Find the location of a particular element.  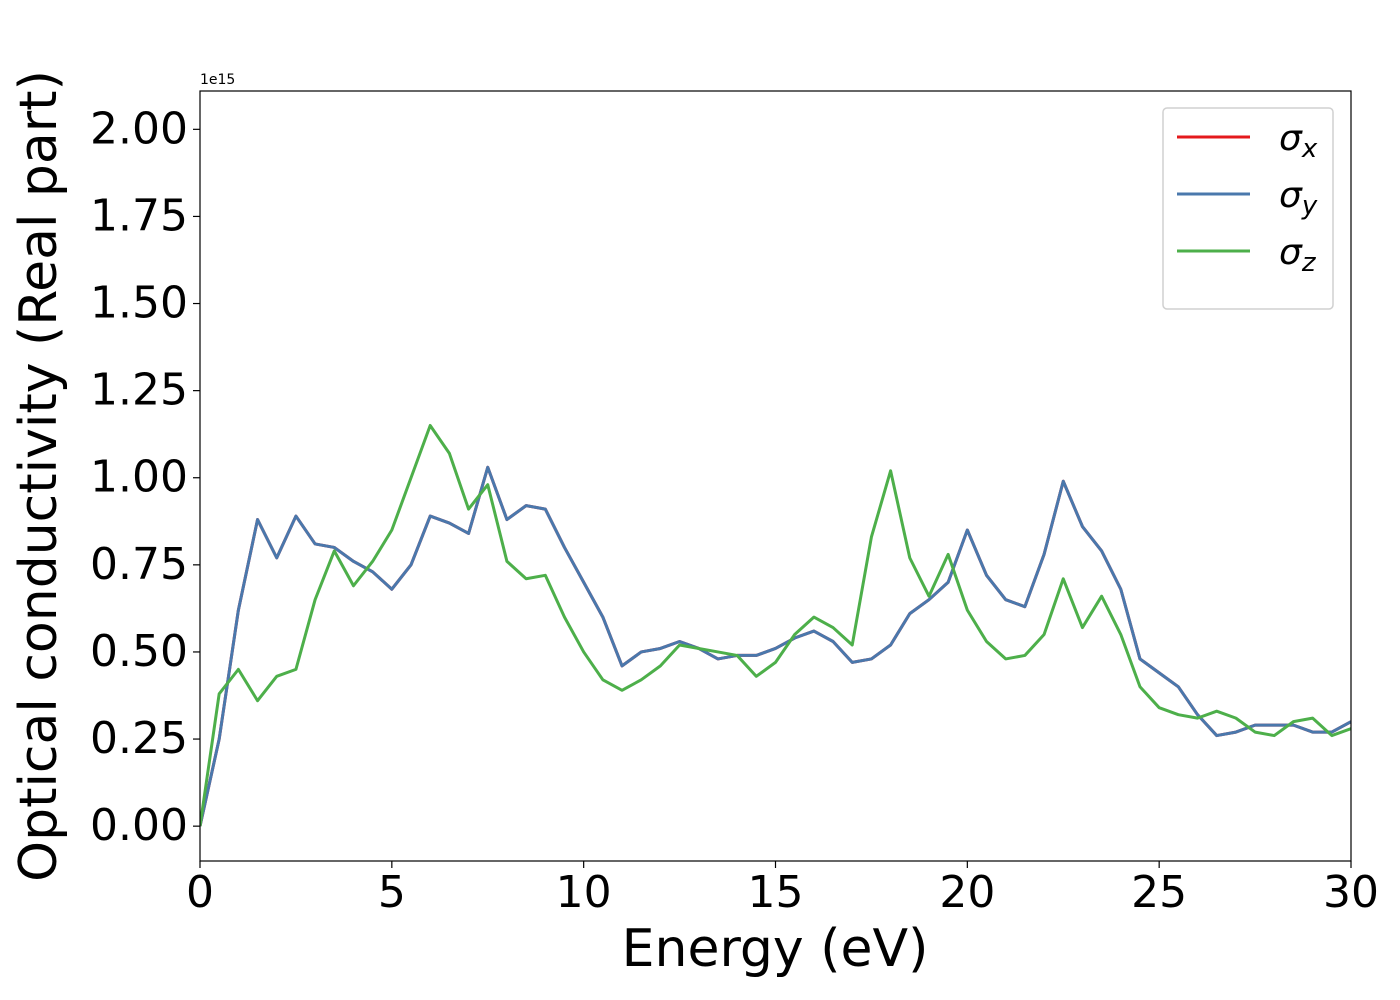

x-tick-label: 0 is located at coordinates (200, 892).